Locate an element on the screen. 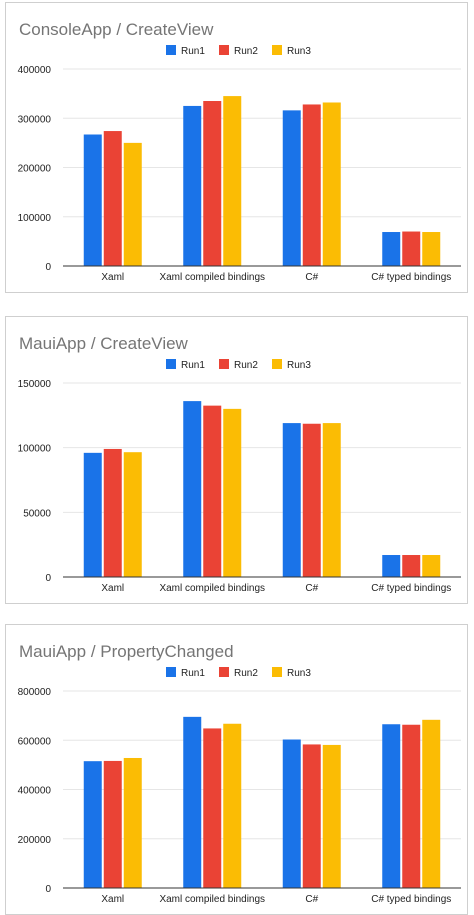 Image resolution: width=474 pixels, height=915 pixels. y-tick-label: 300000 is located at coordinates (35, 119).